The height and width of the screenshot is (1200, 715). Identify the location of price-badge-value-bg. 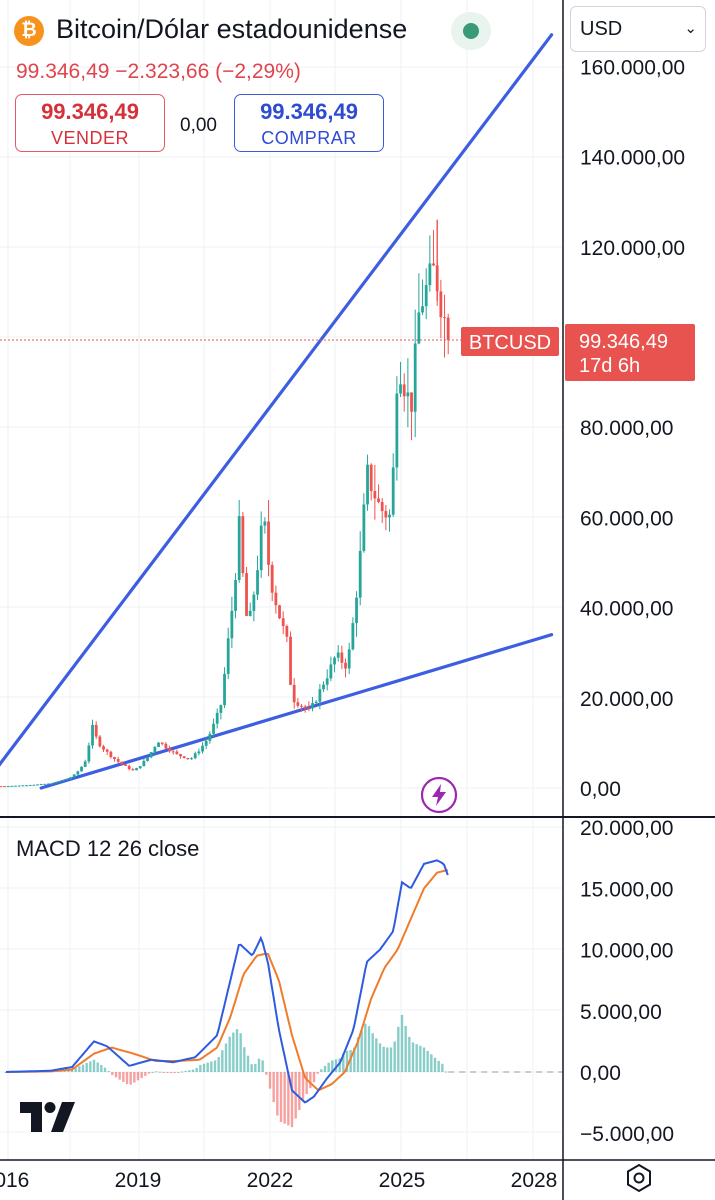
(630, 352).